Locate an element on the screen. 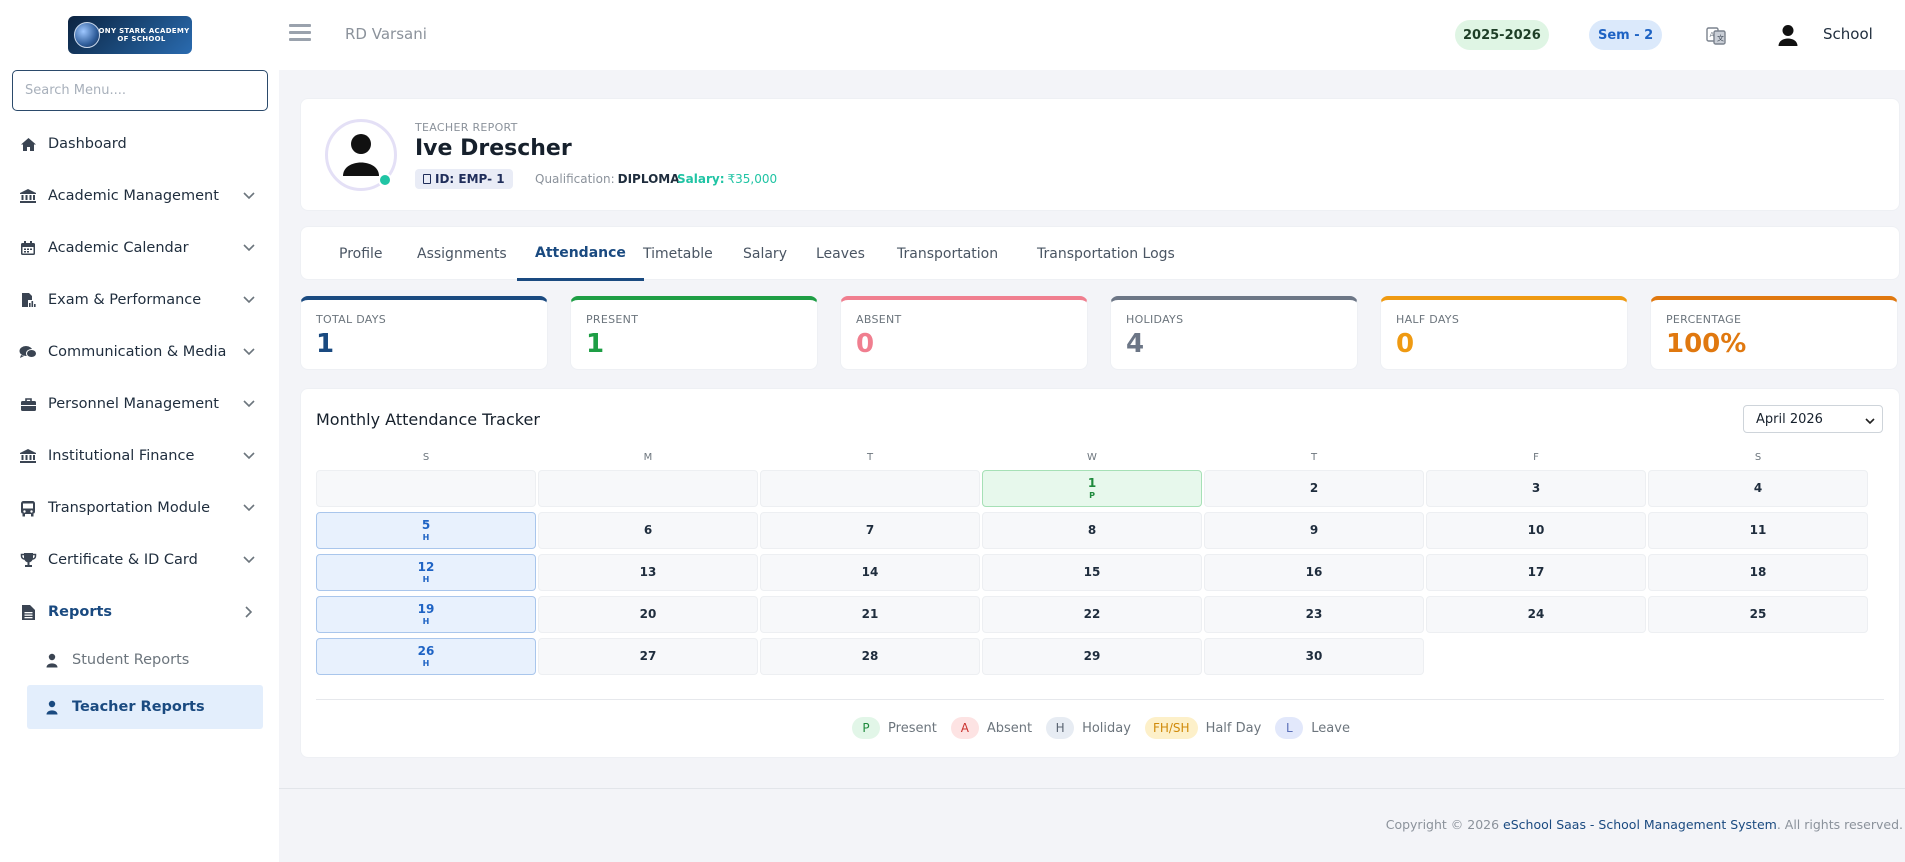 This screenshot has width=1905, height=862. calendar-day-cell: 6 is located at coordinates (648, 530).